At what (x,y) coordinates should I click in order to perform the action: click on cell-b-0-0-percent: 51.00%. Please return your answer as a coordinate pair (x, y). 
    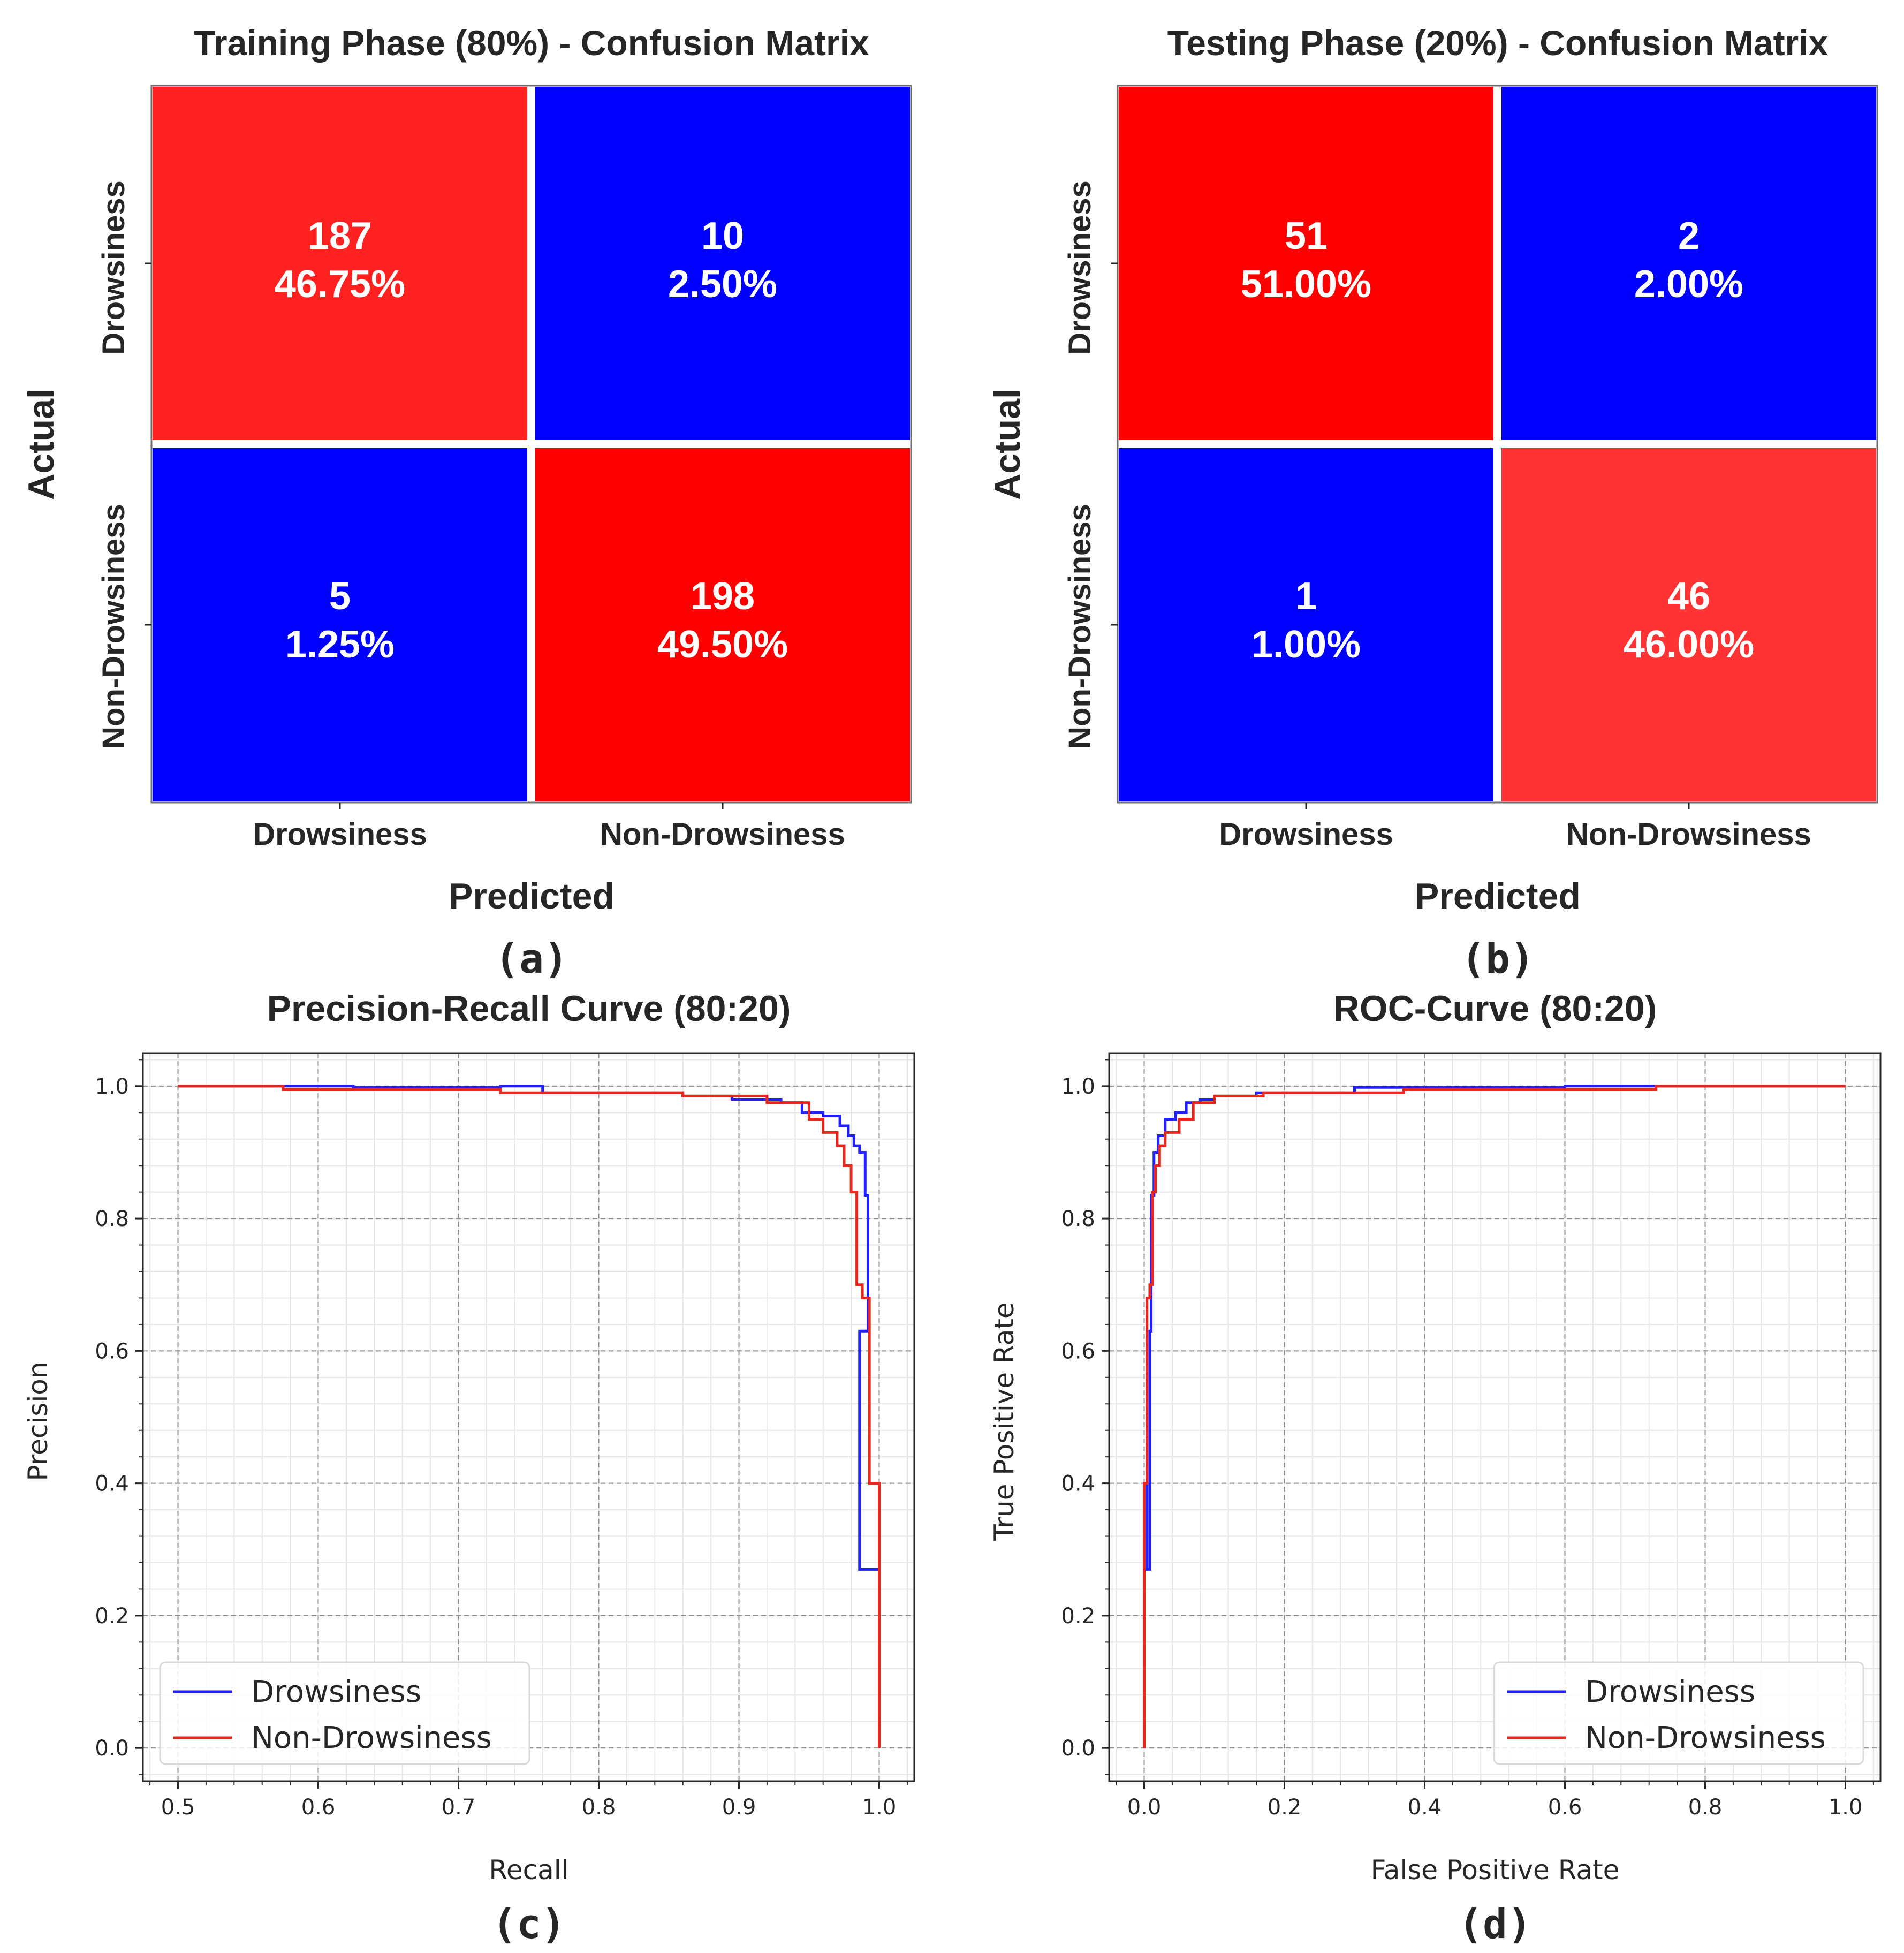
    Looking at the image, I should click on (1306, 284).